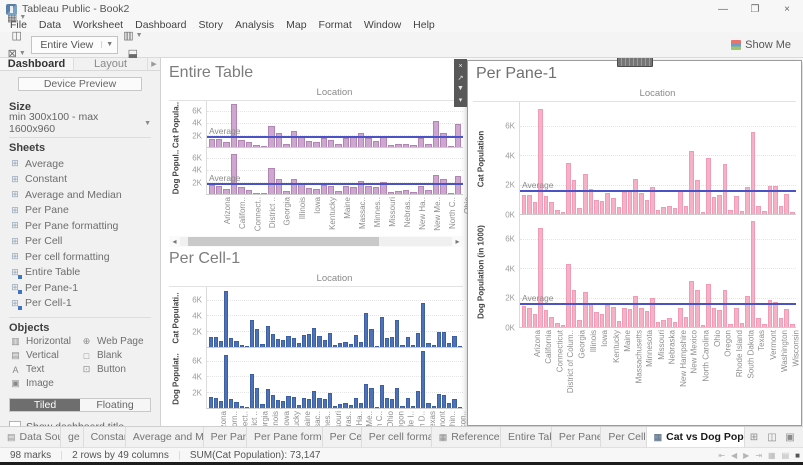 This screenshot has height=465, width=803. I want to click on tab-dashboard: Dashboard, so click(37, 64).